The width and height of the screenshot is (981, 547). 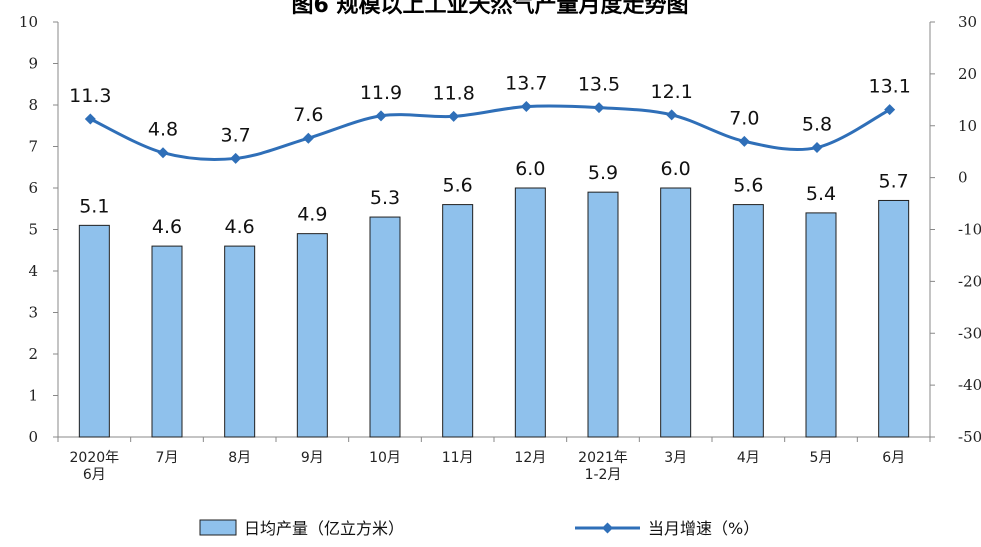 What do you see at coordinates (603, 458) in the screenshot?
I see `category-label: 2021年` at bounding box center [603, 458].